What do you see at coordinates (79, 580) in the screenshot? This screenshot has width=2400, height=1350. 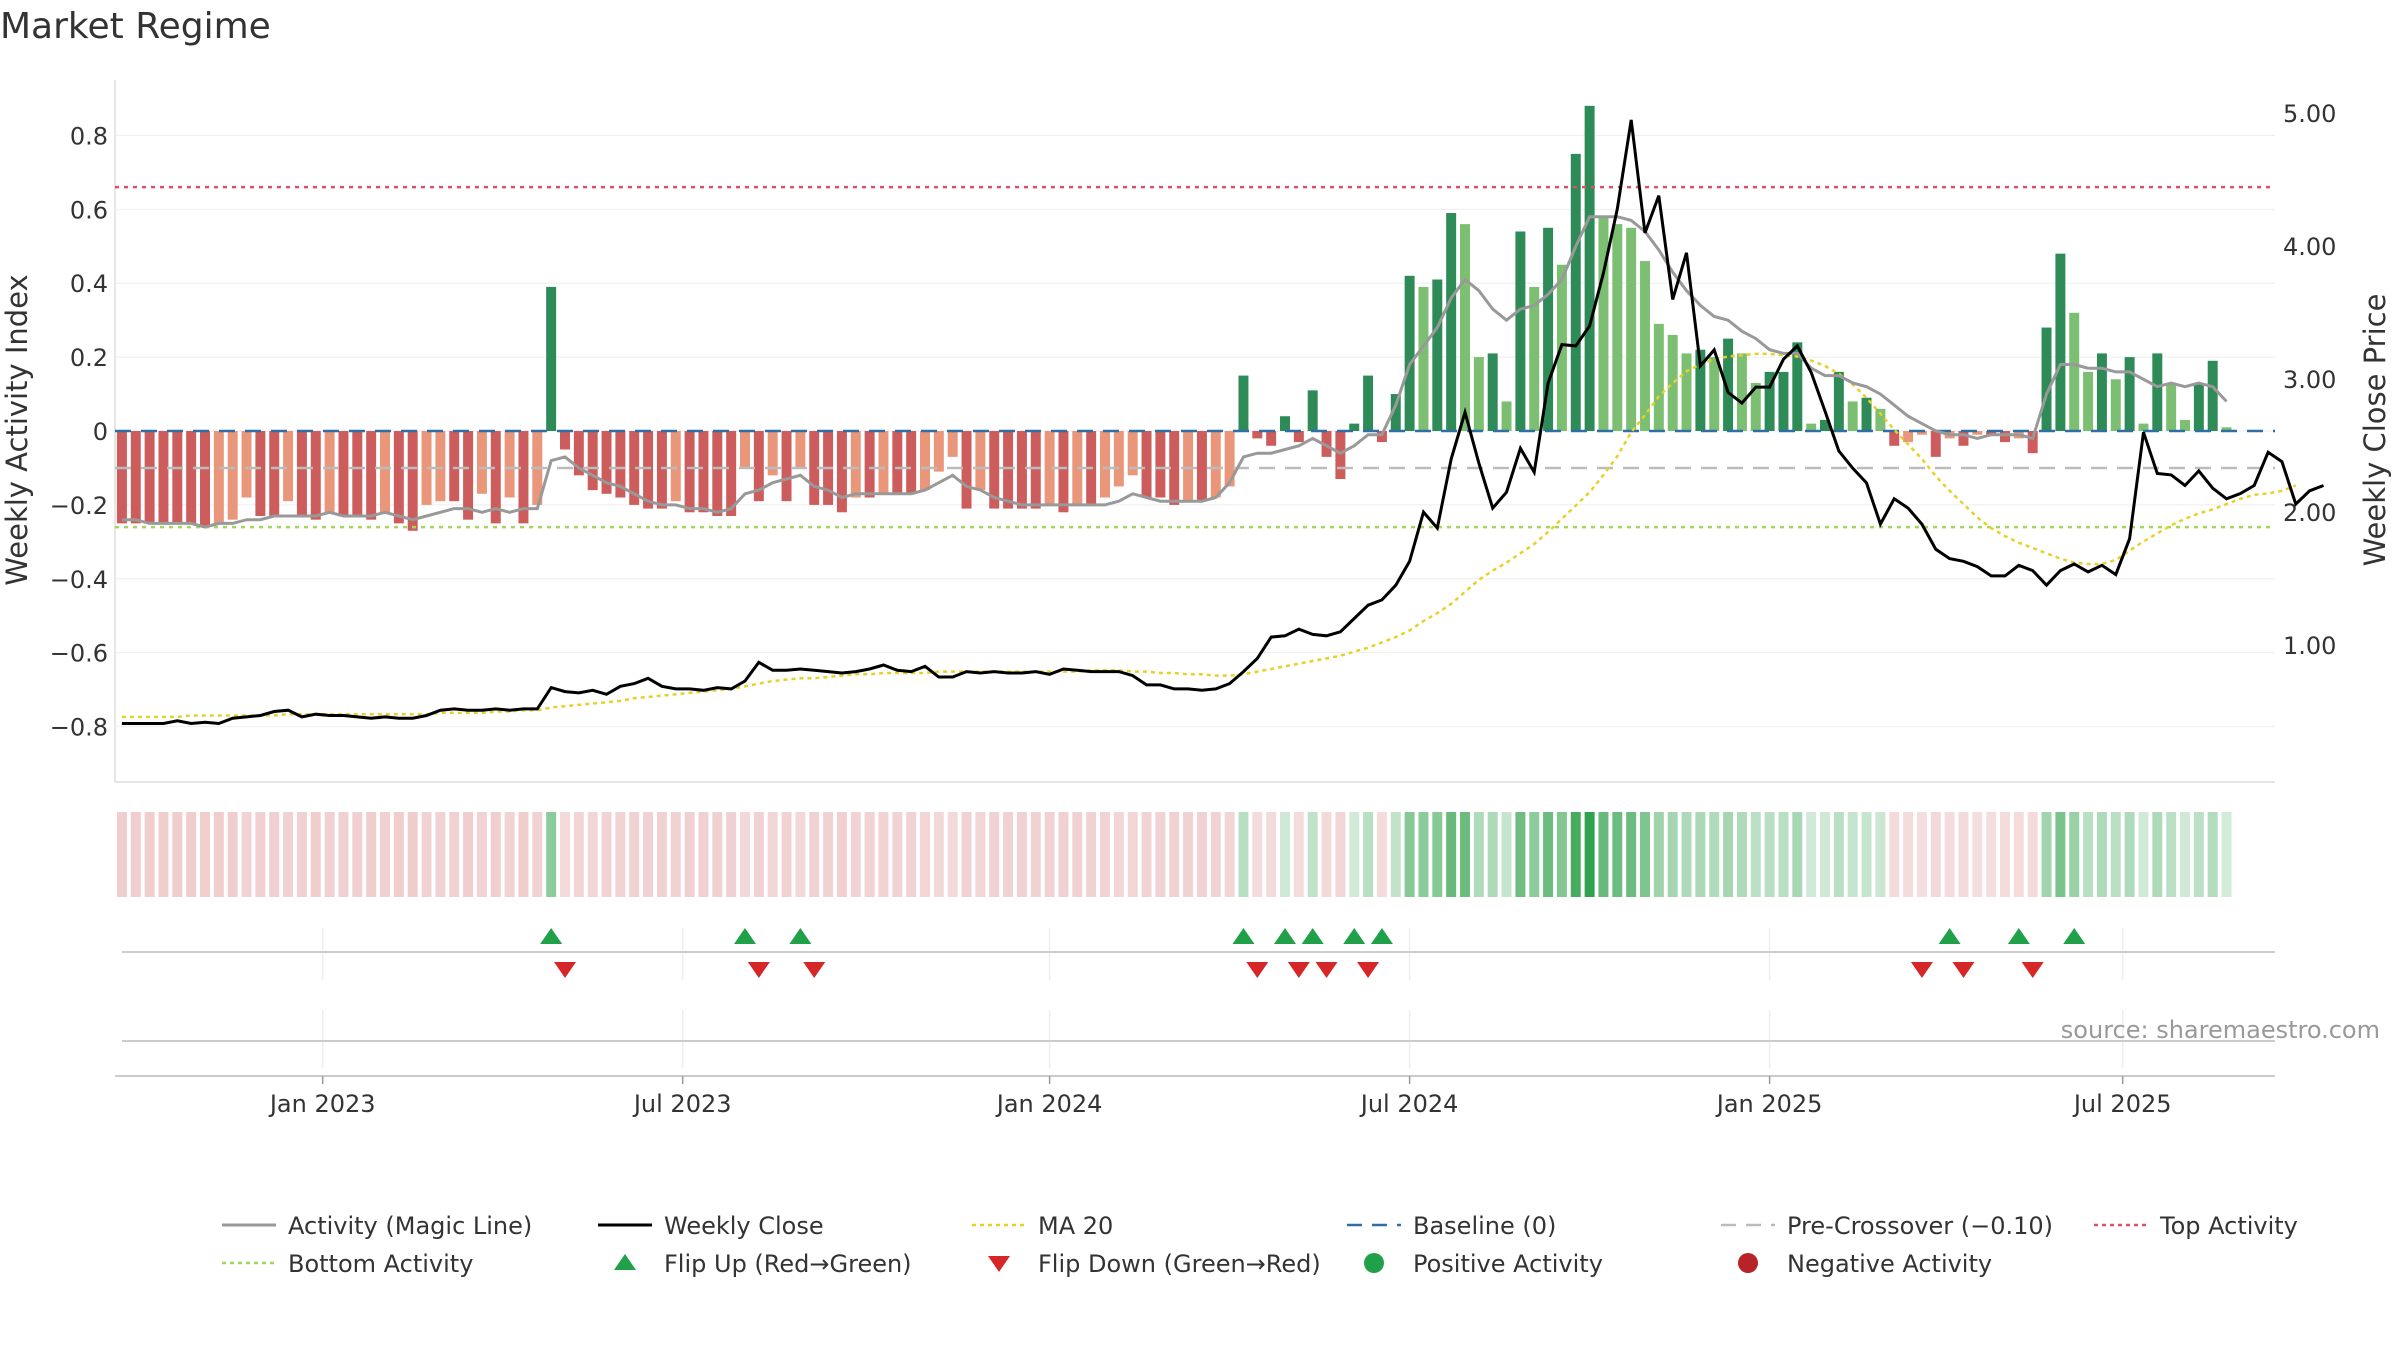 I see `left-tick-label: −0.4` at bounding box center [79, 580].